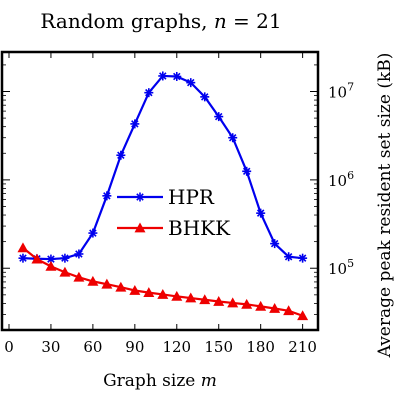  Describe the element at coordinates (140, 227) in the screenshot. I see `legend-marker-bhkk` at that location.